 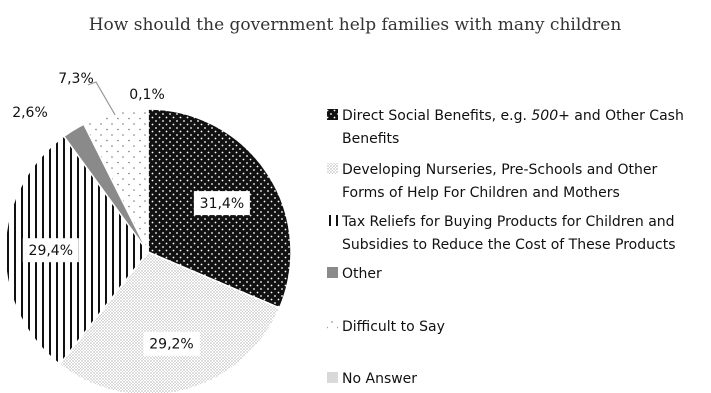 I want to click on legend-swatch-direct-social-benefits-e-g-500-and-other-cash-benefits, so click(x=332, y=114).